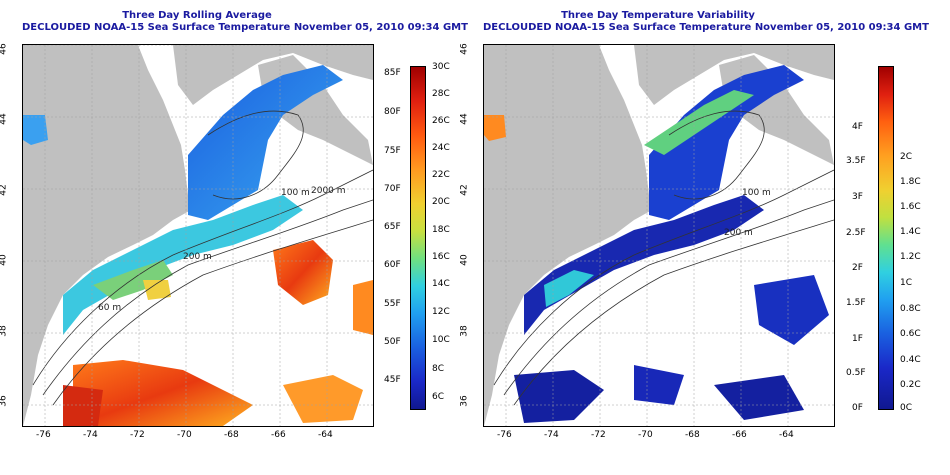  What do you see at coordinates (910, 207) in the screenshot?
I see `cbar-label-c: 1.6C` at bounding box center [910, 207].